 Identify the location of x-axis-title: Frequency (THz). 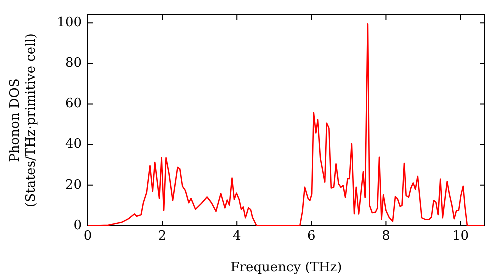
(286, 268).